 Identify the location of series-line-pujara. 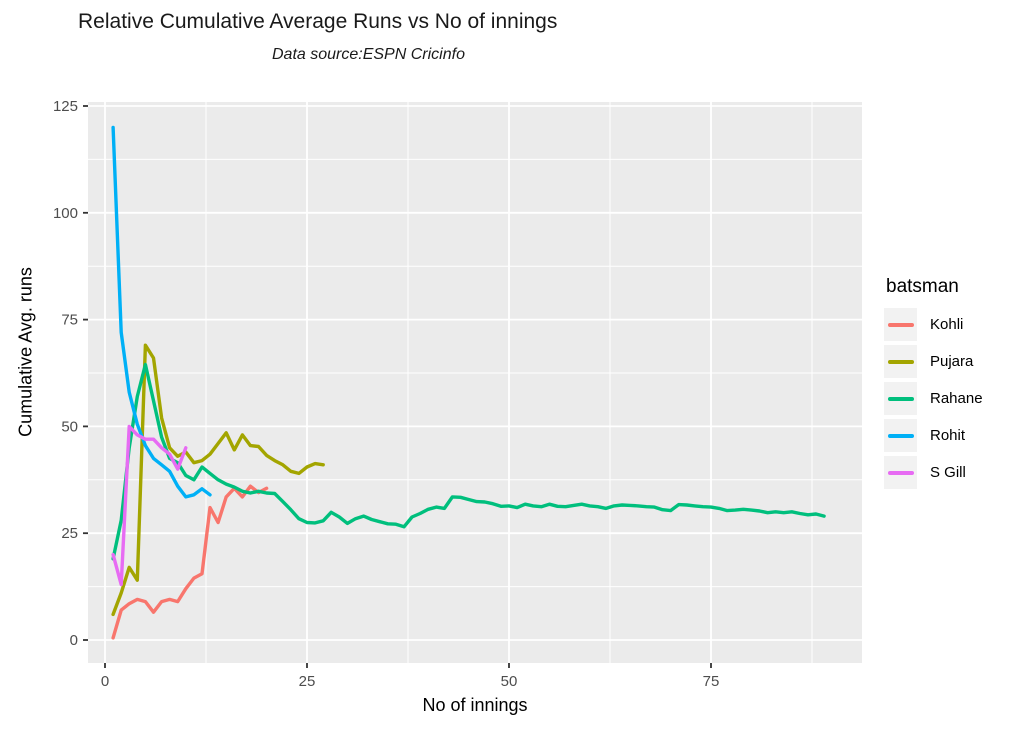
(218, 480).